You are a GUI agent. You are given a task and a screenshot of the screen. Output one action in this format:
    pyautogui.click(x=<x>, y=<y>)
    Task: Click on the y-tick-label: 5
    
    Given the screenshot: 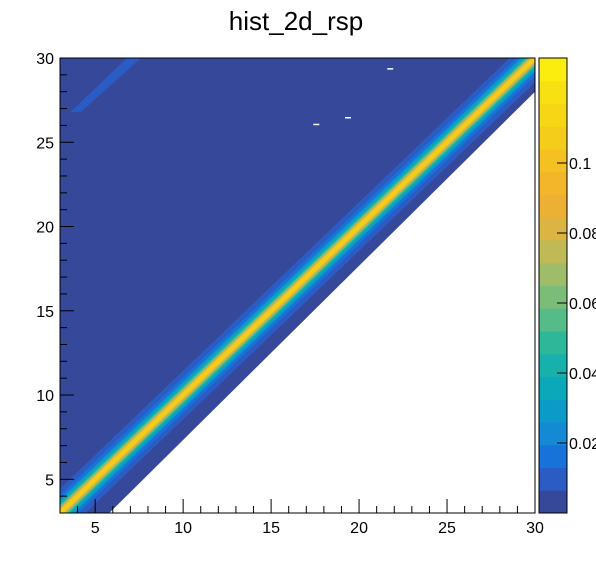 What is the action you would take?
    pyautogui.click(x=49, y=480)
    